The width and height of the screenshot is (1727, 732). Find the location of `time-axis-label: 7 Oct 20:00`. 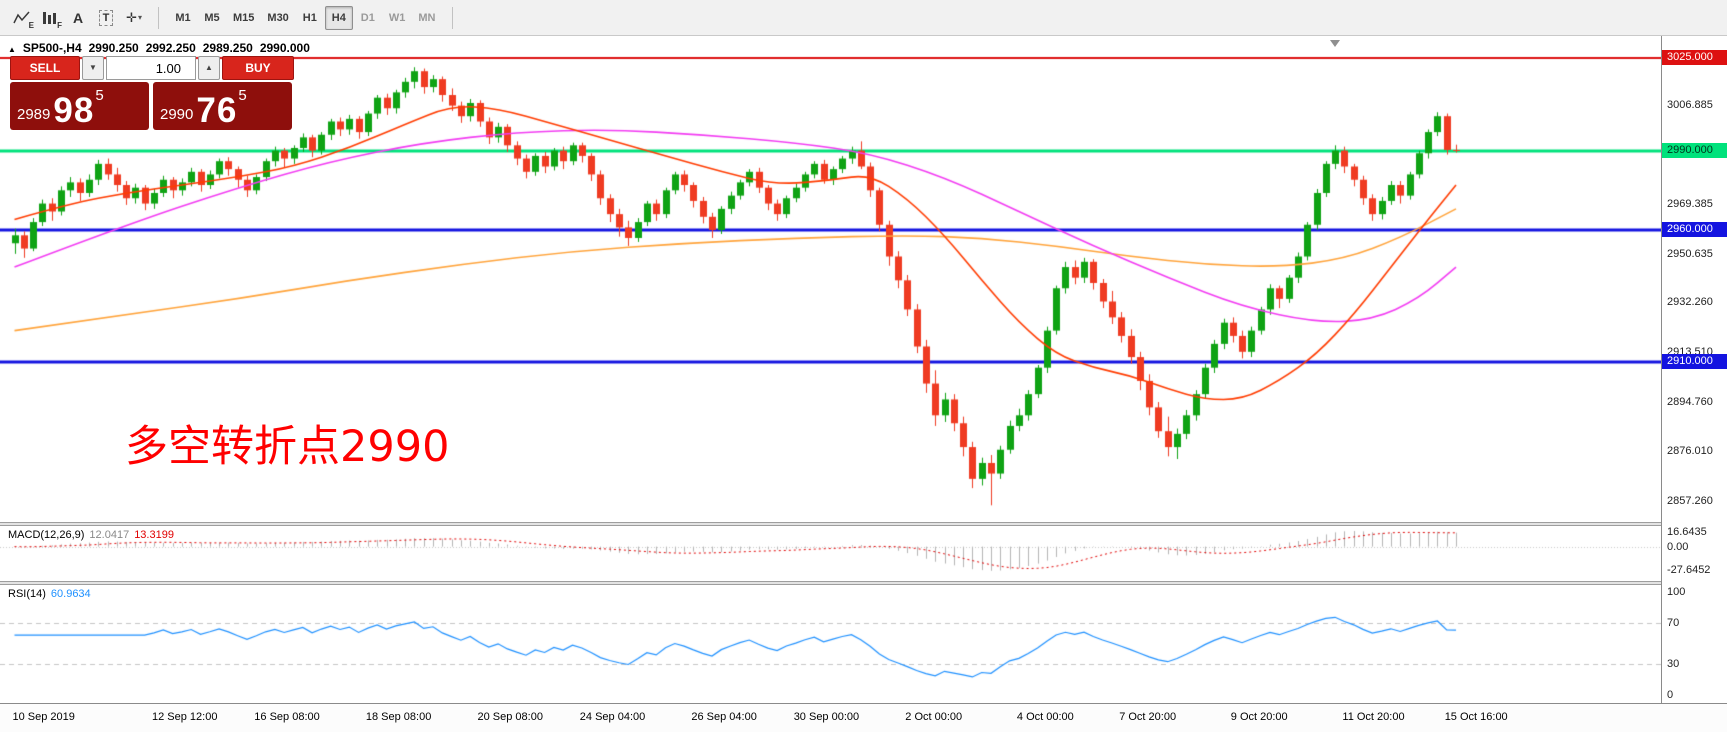

time-axis-label: 7 Oct 20:00 is located at coordinates (1148, 717).